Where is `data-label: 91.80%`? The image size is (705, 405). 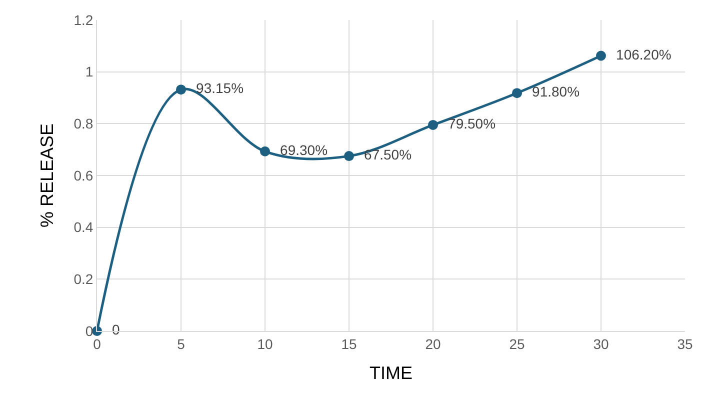
data-label: 91.80% is located at coordinates (552, 92).